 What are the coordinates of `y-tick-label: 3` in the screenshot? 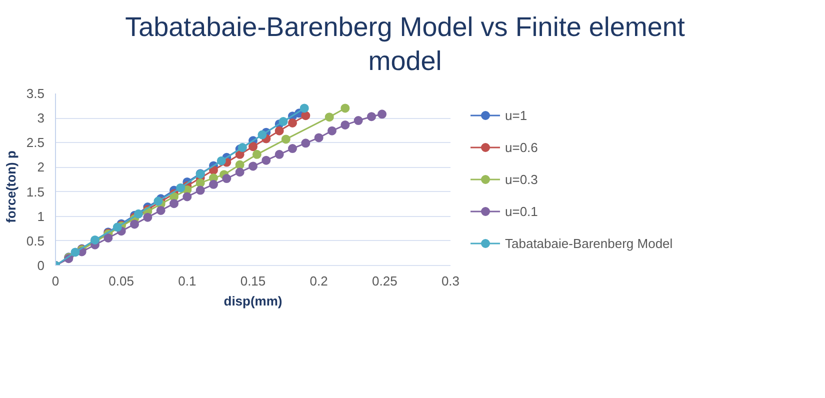 It's located at (41, 118).